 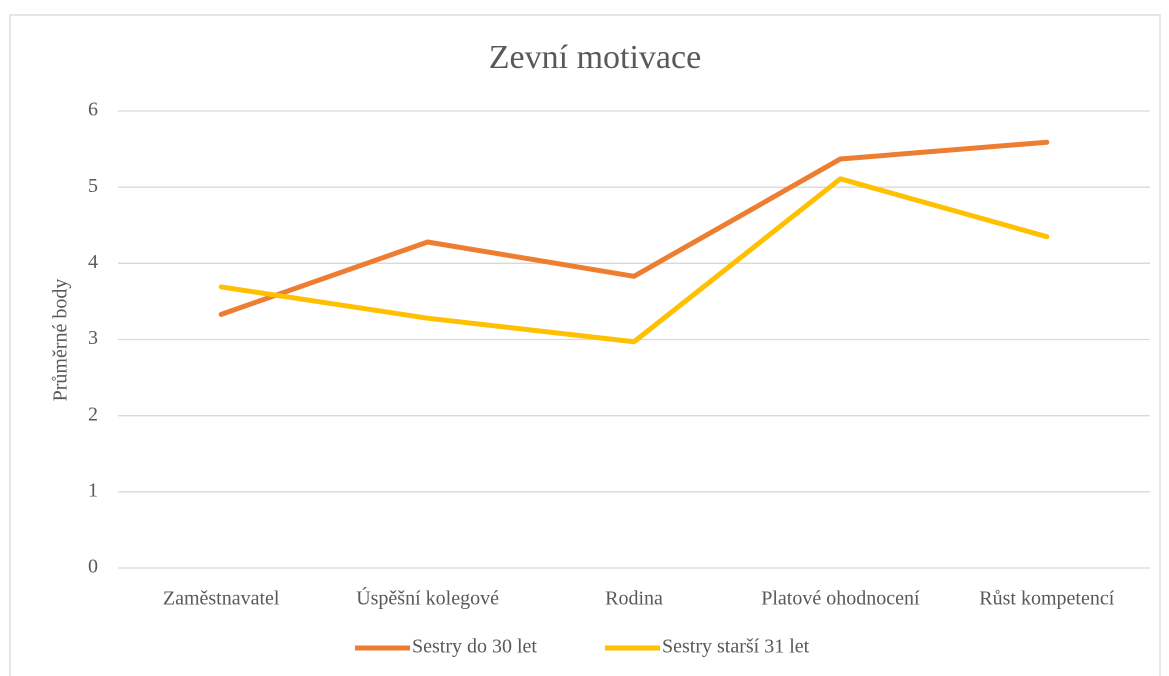 What do you see at coordinates (427, 598) in the screenshot?
I see `x-tick-label: Úspěšní kolegové` at bounding box center [427, 598].